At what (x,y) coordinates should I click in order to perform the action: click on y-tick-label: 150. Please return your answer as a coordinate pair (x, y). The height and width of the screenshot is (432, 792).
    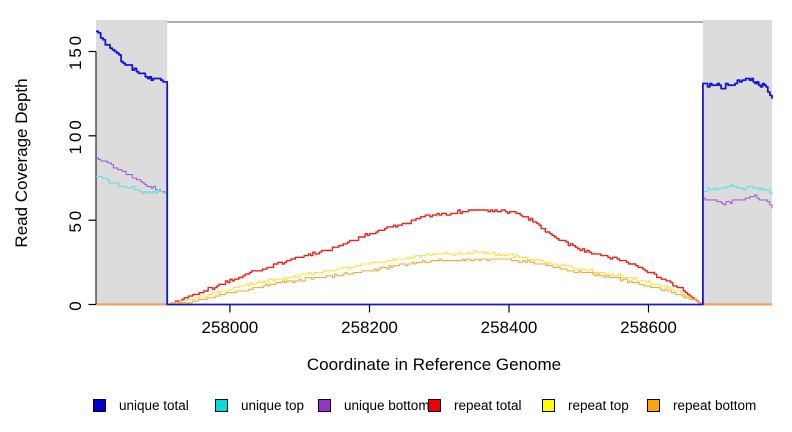
    Looking at the image, I should click on (75, 51).